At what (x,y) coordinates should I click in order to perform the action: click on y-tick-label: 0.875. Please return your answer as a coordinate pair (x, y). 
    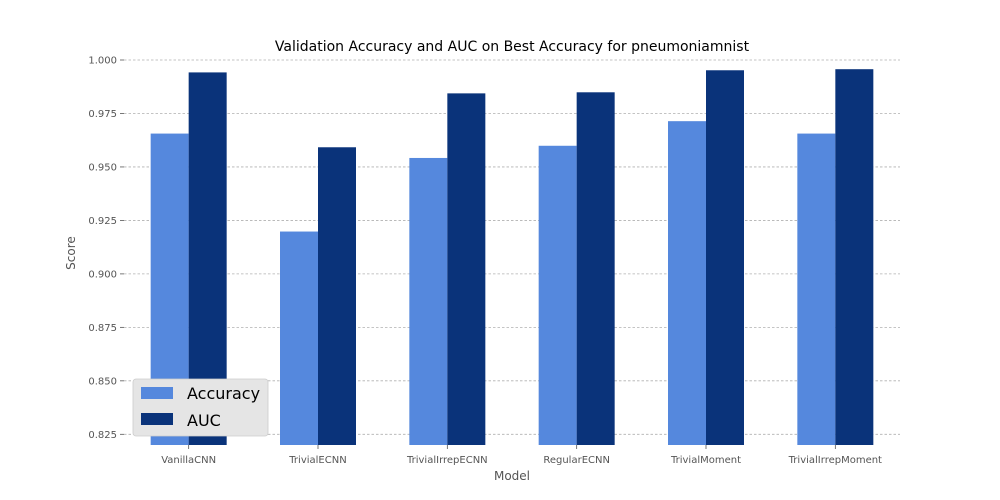
    Looking at the image, I should click on (102, 328).